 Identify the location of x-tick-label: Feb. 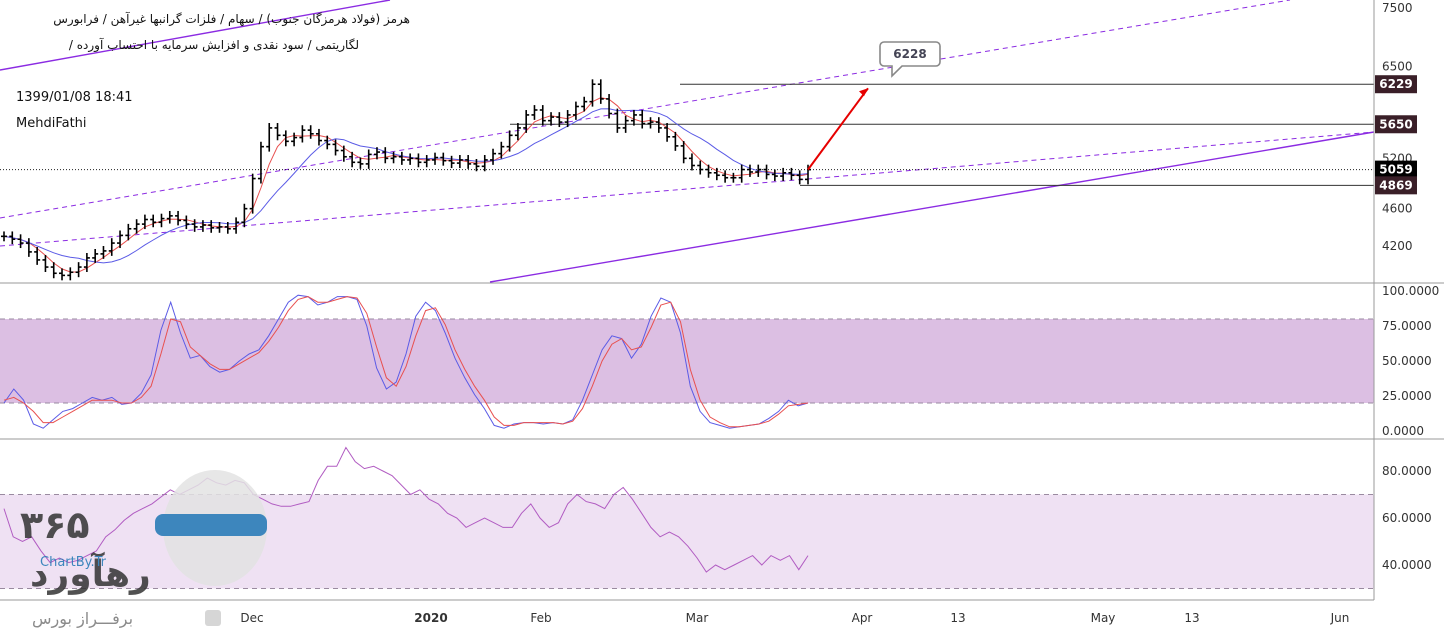
(540, 618).